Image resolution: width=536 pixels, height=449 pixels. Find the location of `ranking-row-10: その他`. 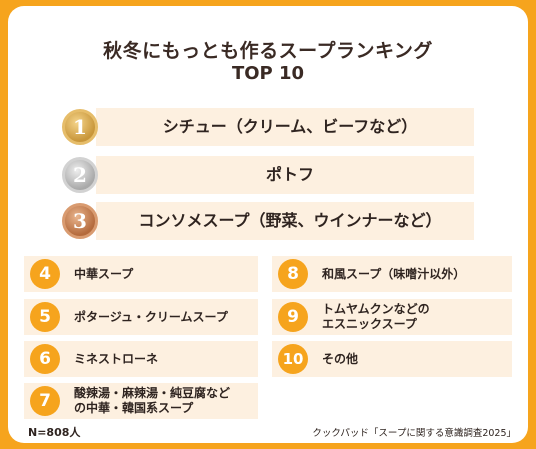

ranking-row-10: その他 is located at coordinates (392, 359).